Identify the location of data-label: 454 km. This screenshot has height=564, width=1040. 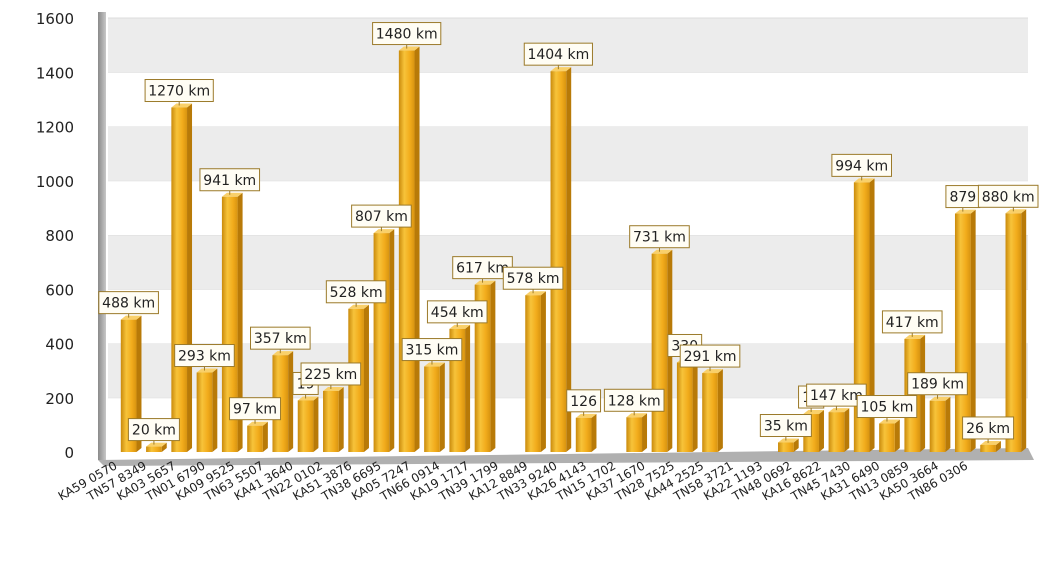
(457, 313).